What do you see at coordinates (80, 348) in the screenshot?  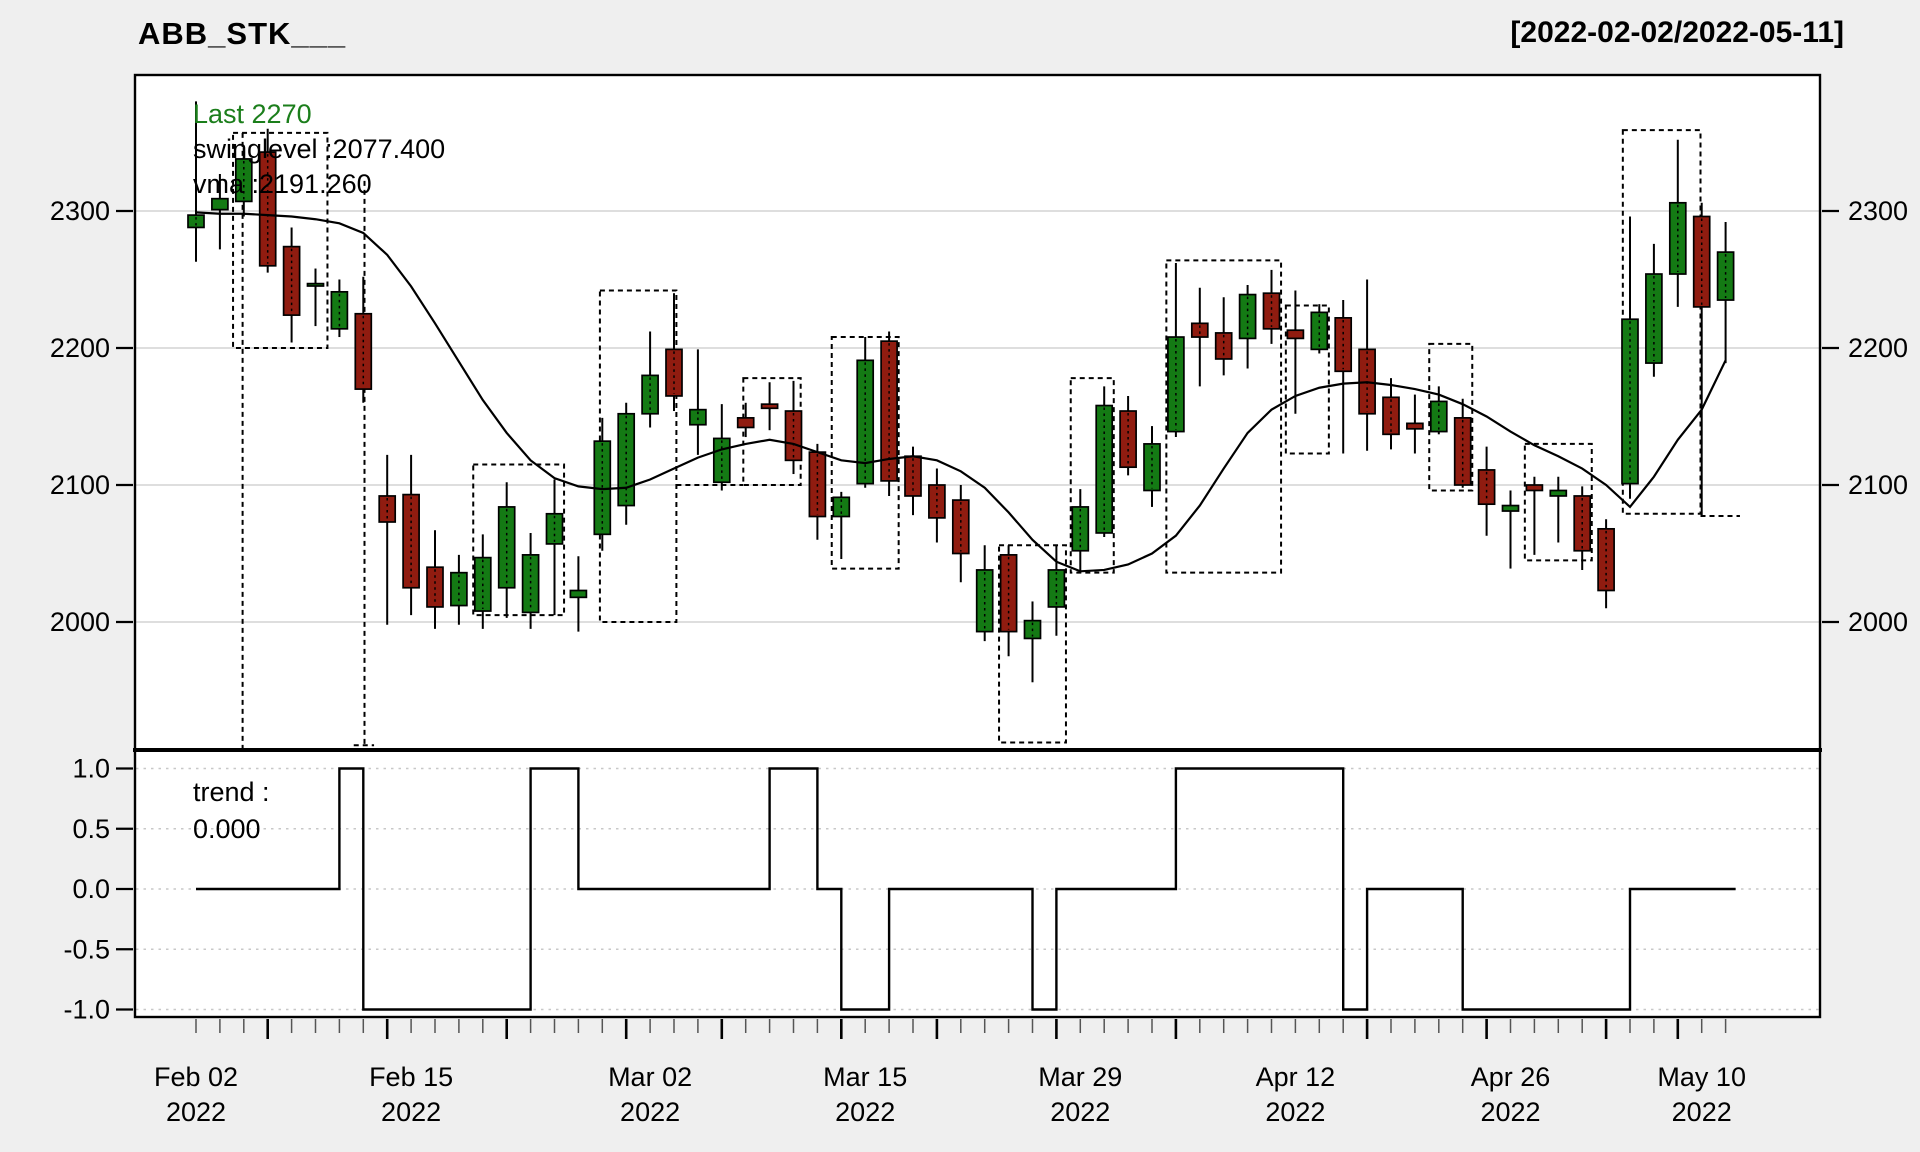 I see `price-axis-label-left: 2200` at bounding box center [80, 348].